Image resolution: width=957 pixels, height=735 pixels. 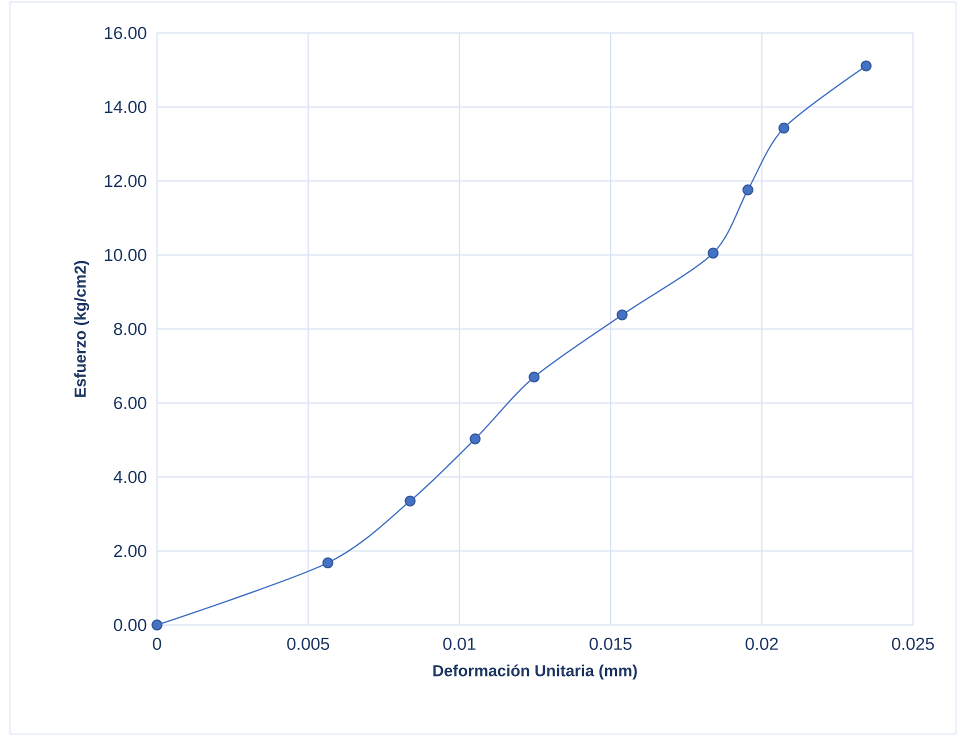 I want to click on y-axis-title: Esfuerzo (kg/cm2), so click(x=82, y=328).